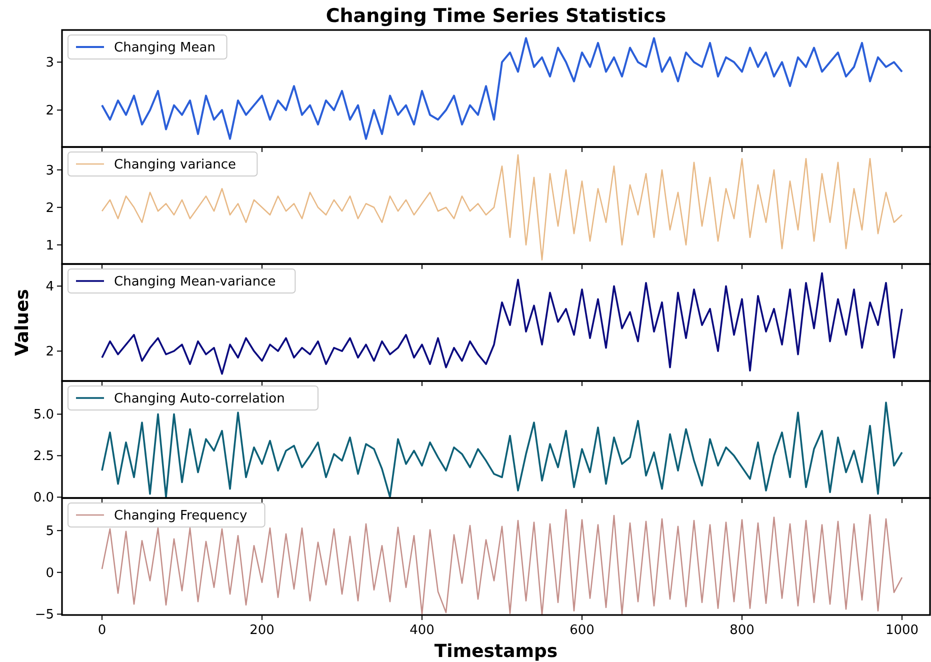 This screenshot has height=662, width=931. Describe the element at coordinates (50, 532) in the screenshot. I see `y-tick-label: 5` at that location.